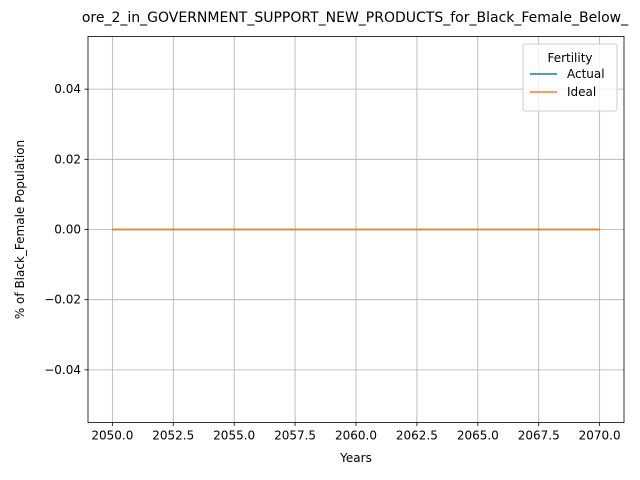  Describe the element at coordinates (478, 436) in the screenshot. I see `x-tick-label: 2065.0` at that location.